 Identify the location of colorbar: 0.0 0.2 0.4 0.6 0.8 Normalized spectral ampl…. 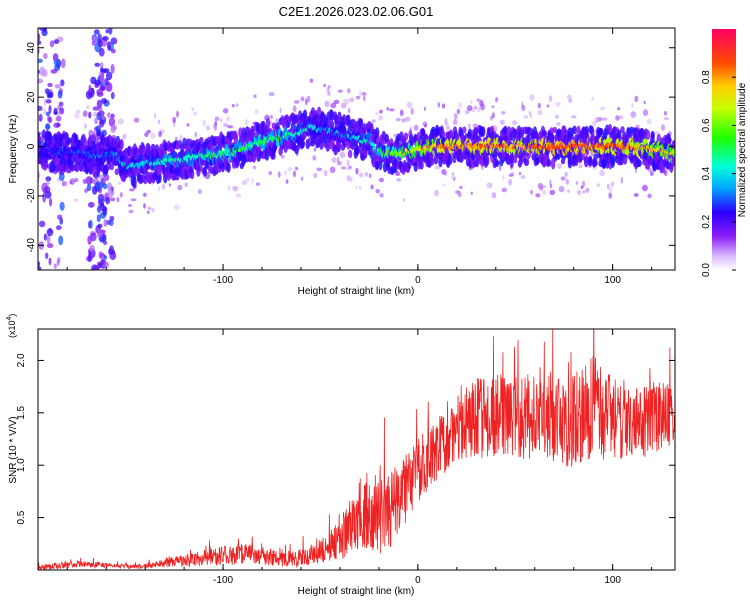
(724, 153).